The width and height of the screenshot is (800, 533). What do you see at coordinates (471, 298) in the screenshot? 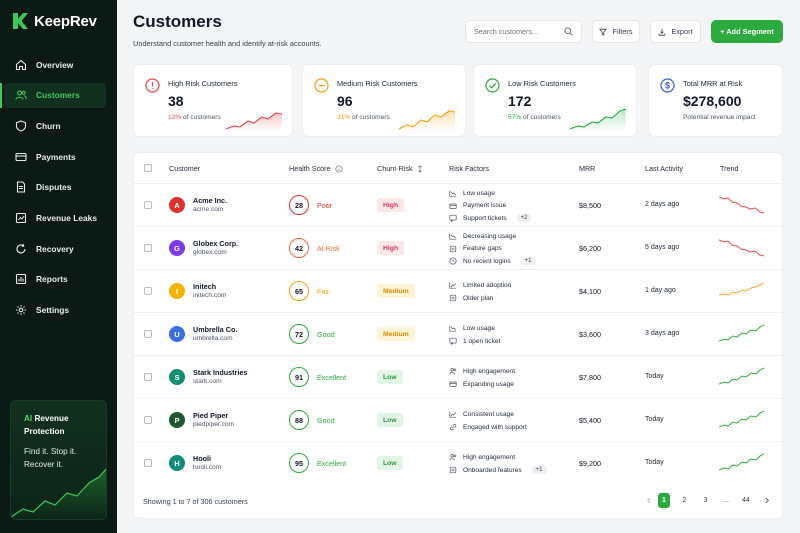
I see `risk-factor: Older plan` at bounding box center [471, 298].